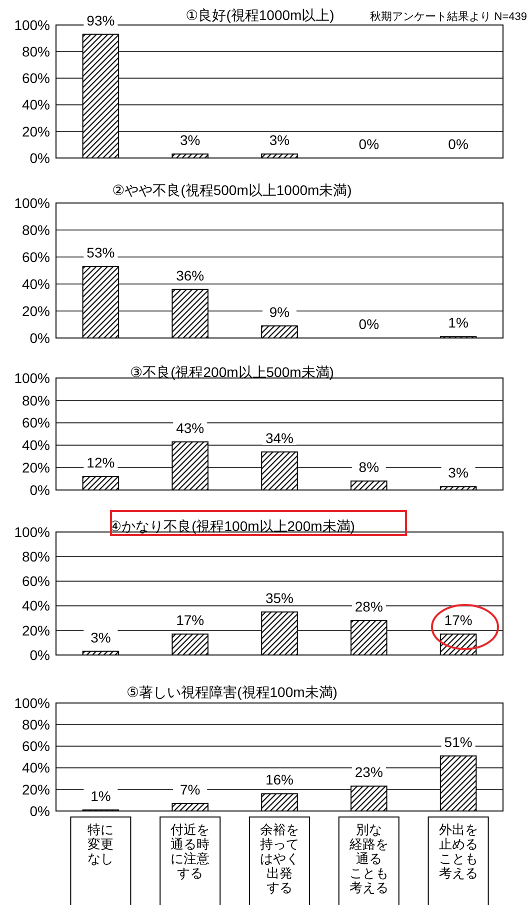 This screenshot has height=905, width=530. What do you see at coordinates (279, 858) in the screenshot?
I see `x-tick-label: 余裕を持ってはやく出発する` at bounding box center [279, 858].